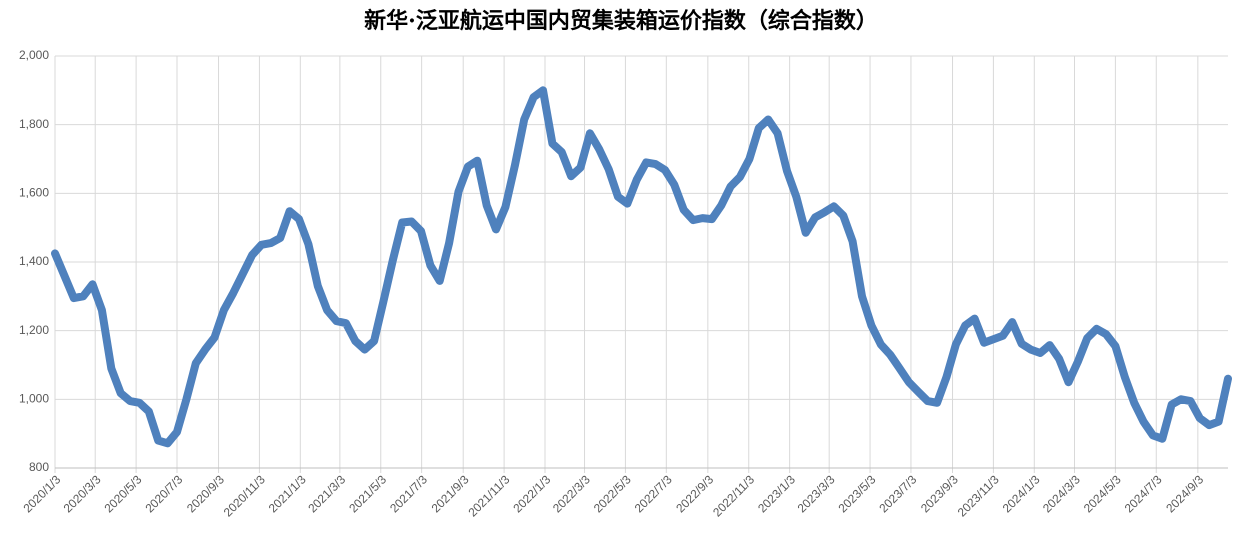 This screenshot has width=1243, height=542. What do you see at coordinates (897, 493) in the screenshot?
I see `x-tick-label: 2023/7/3` at bounding box center [897, 493].